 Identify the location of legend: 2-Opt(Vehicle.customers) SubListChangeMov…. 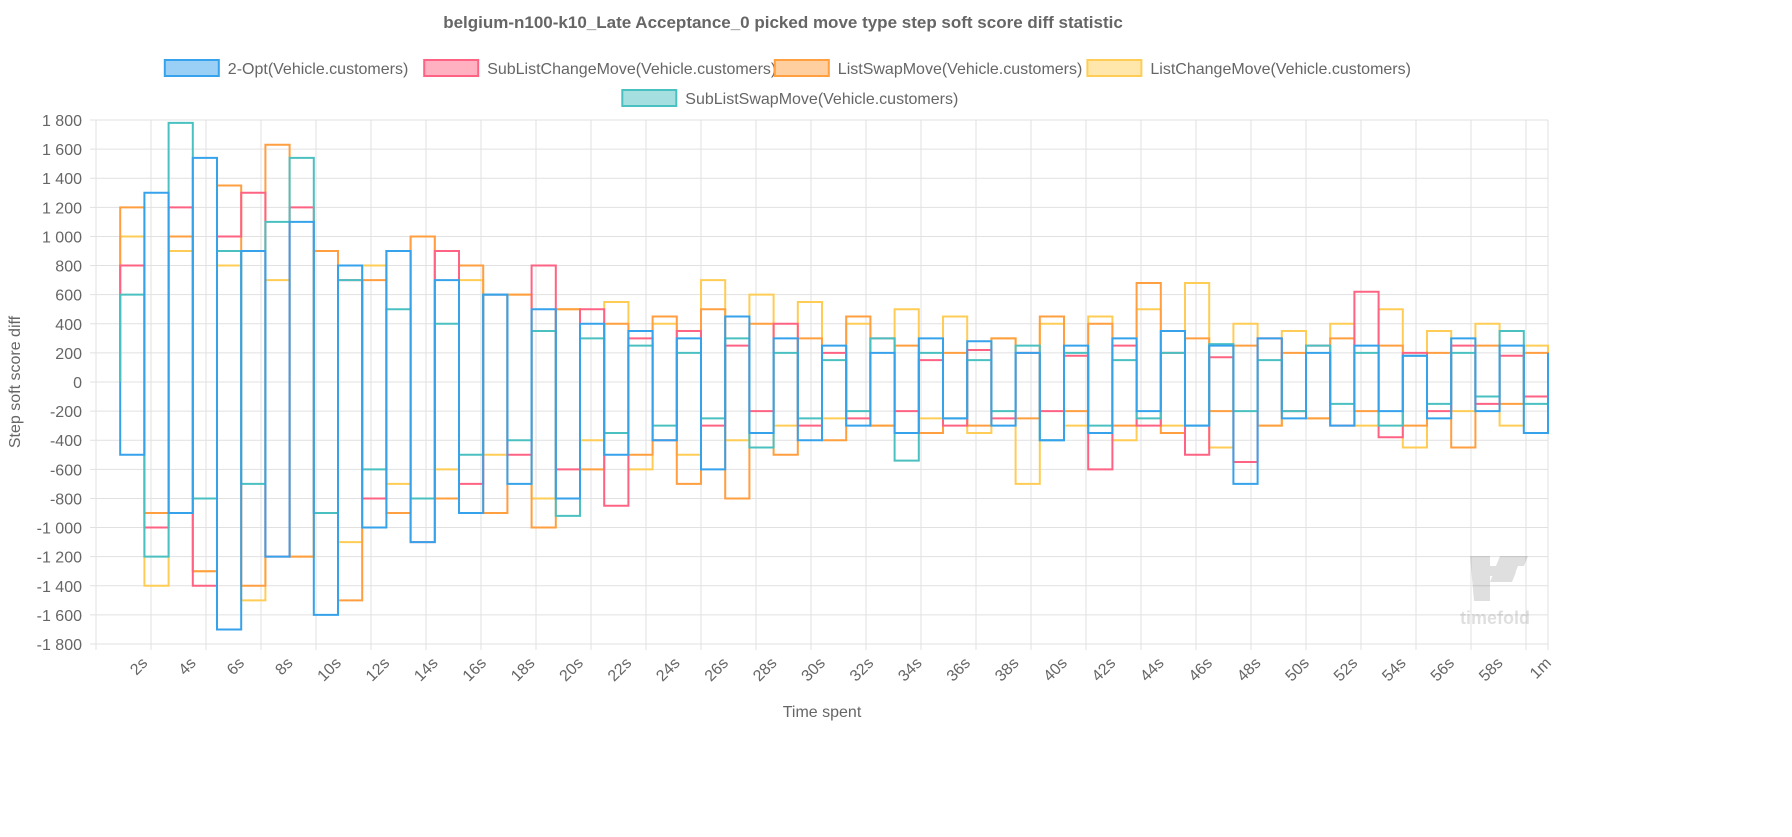
(788, 84).